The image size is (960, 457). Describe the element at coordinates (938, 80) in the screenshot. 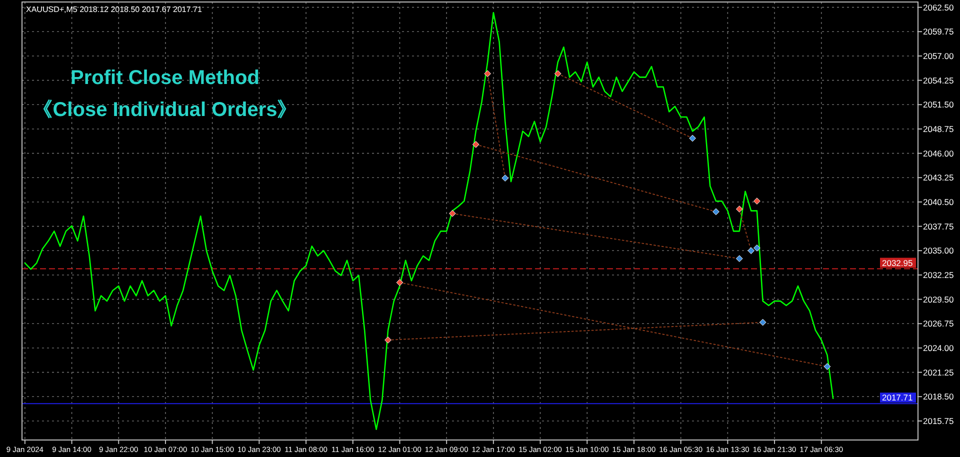

I see `y-tick-label: 2054.25` at that location.